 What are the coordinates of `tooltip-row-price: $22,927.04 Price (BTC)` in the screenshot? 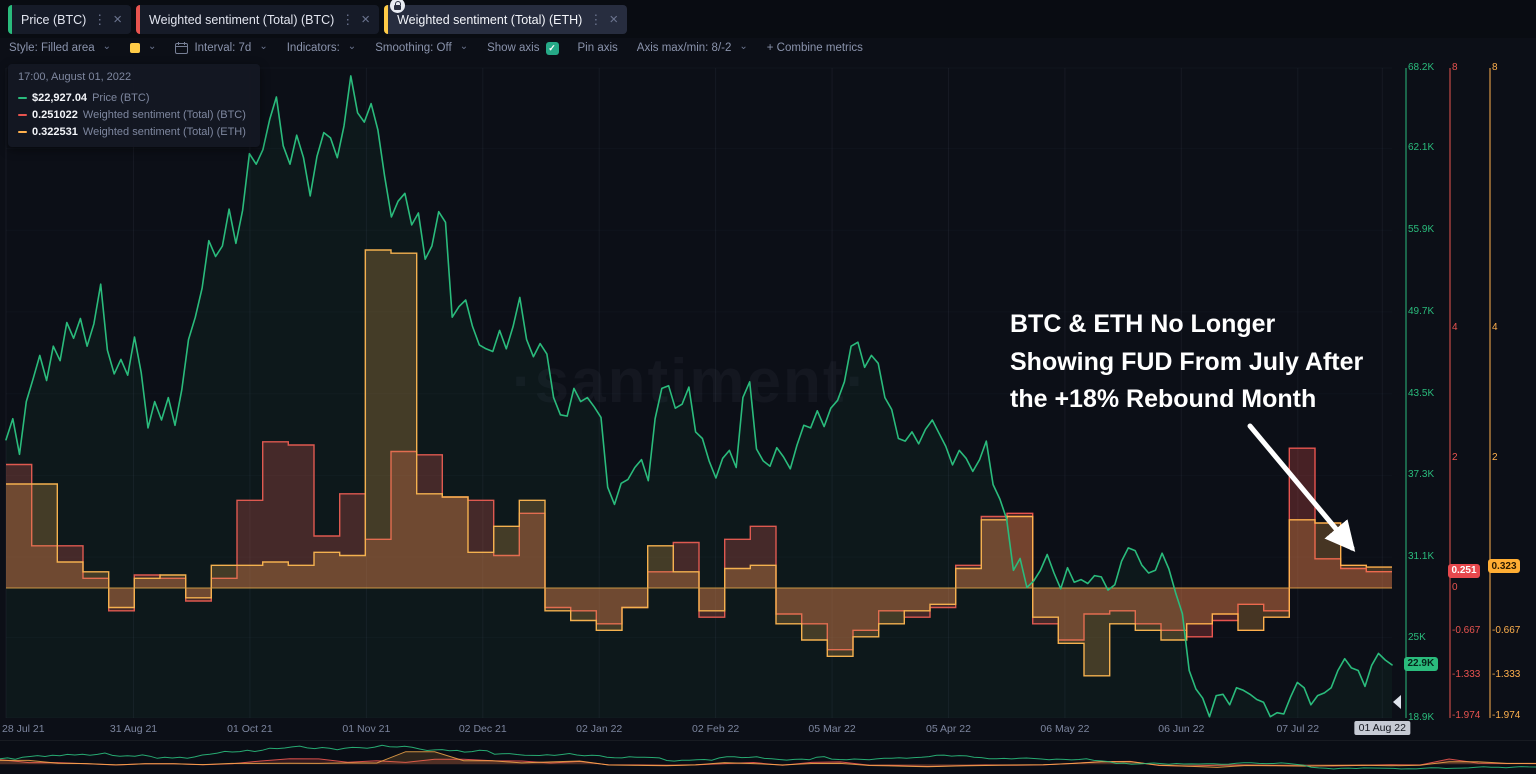 It's located at (134, 98).